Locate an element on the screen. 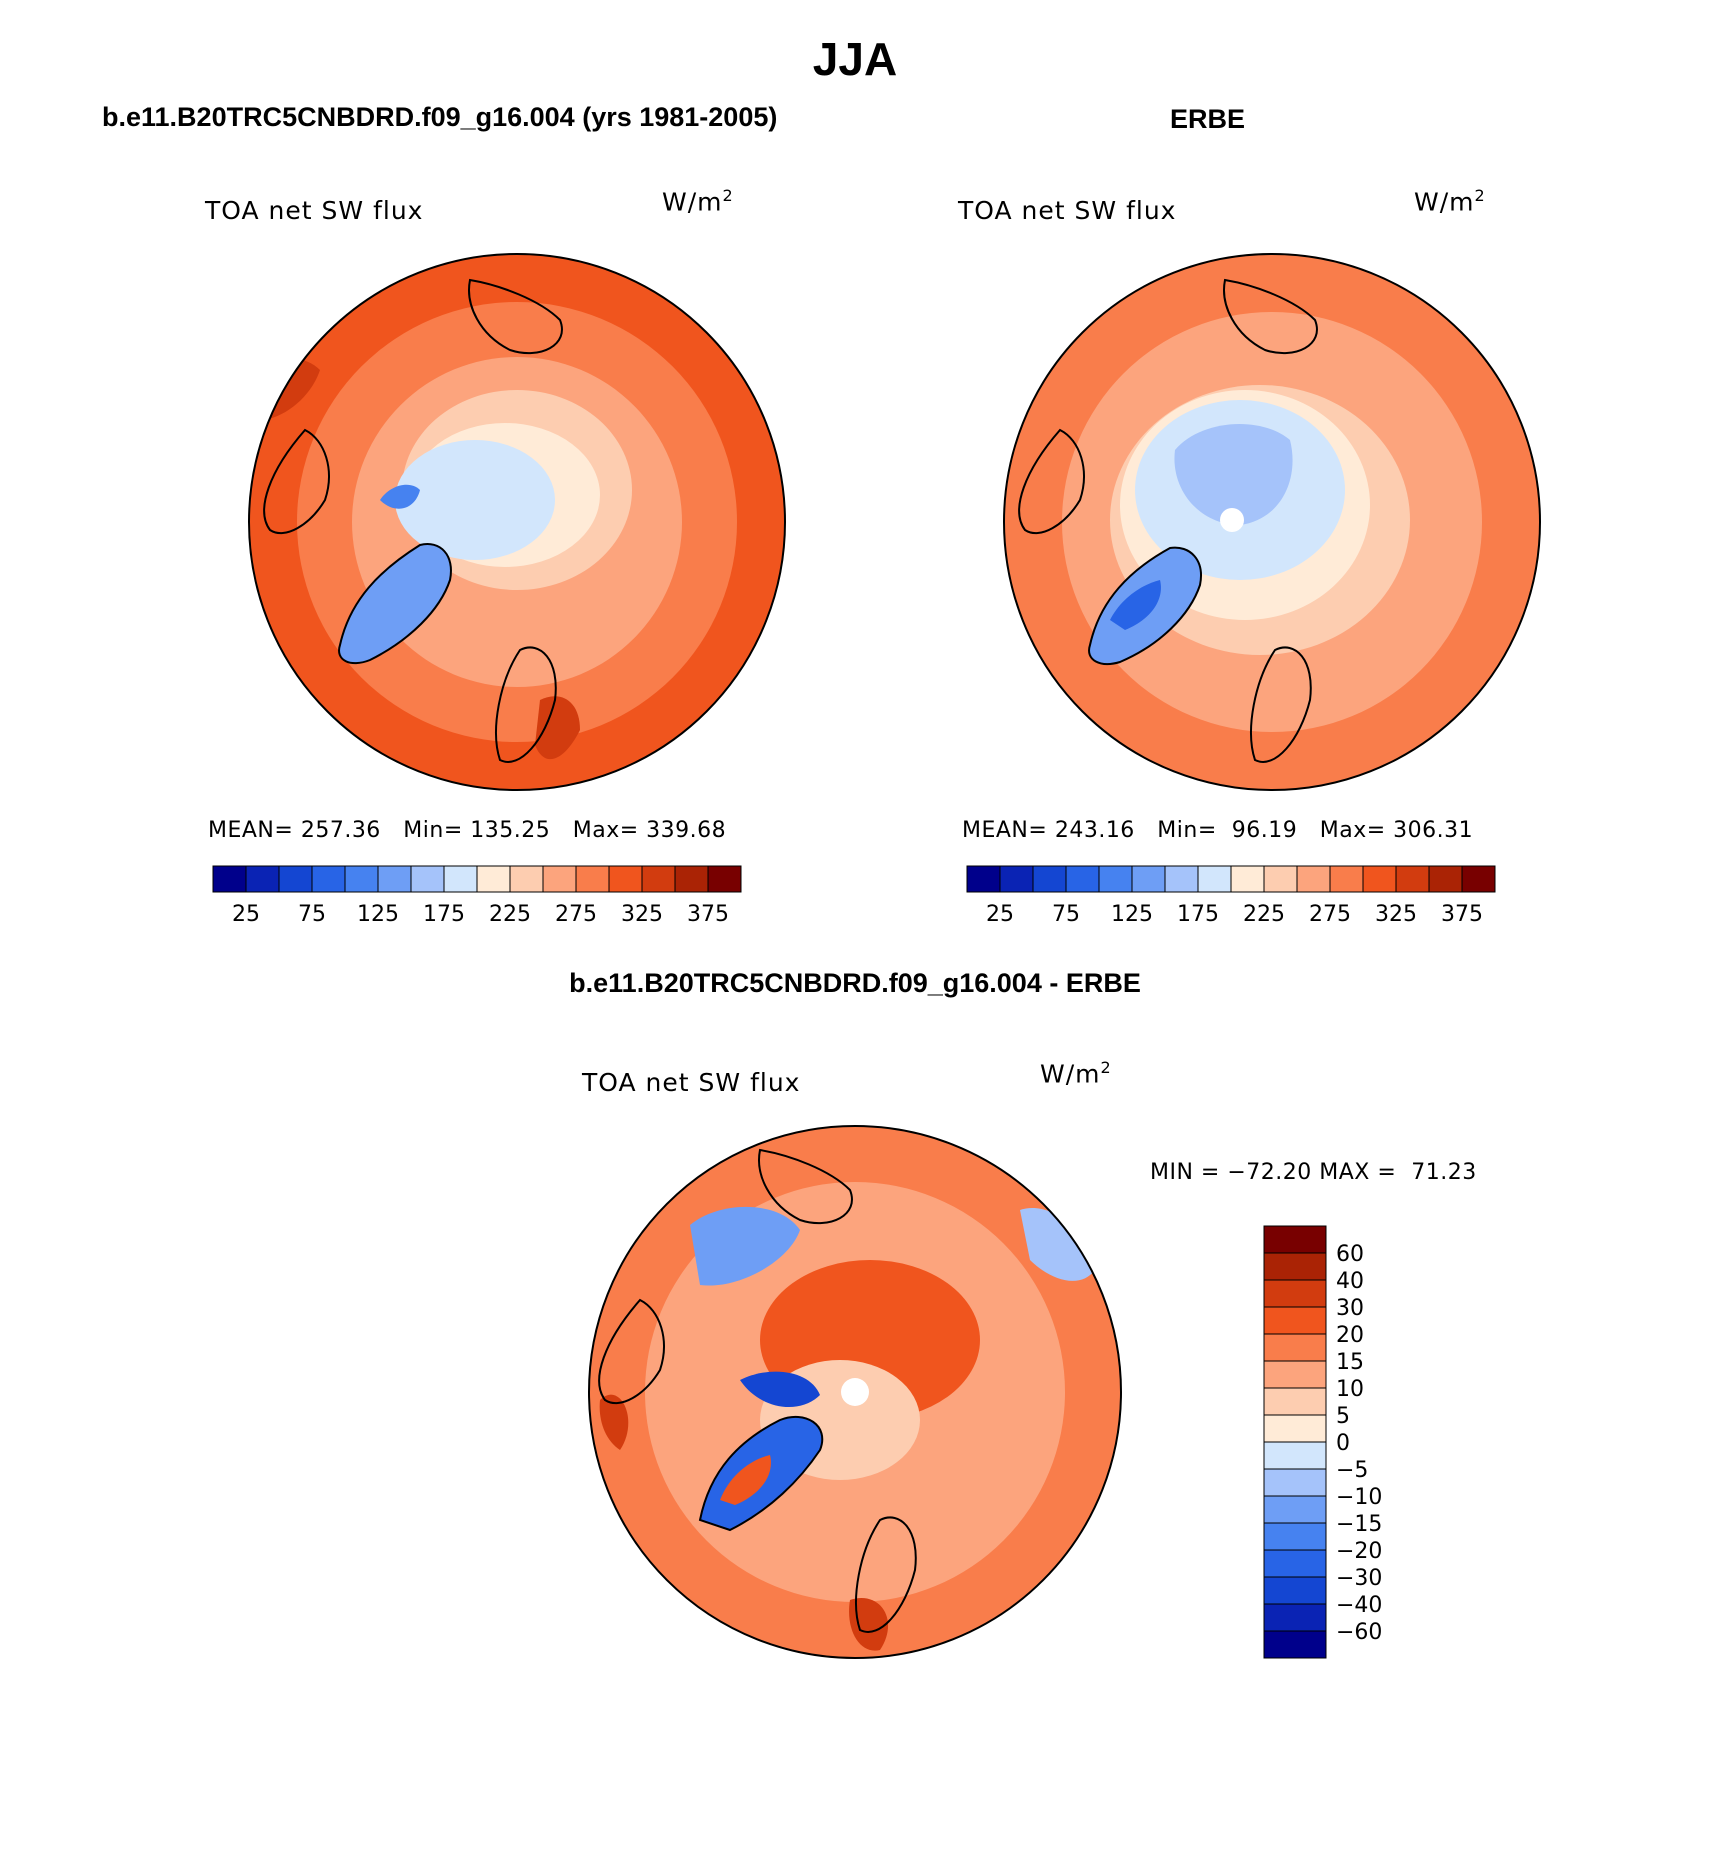 The image size is (1710, 1875). left-colorbar-label: 375 is located at coordinates (708, 914).